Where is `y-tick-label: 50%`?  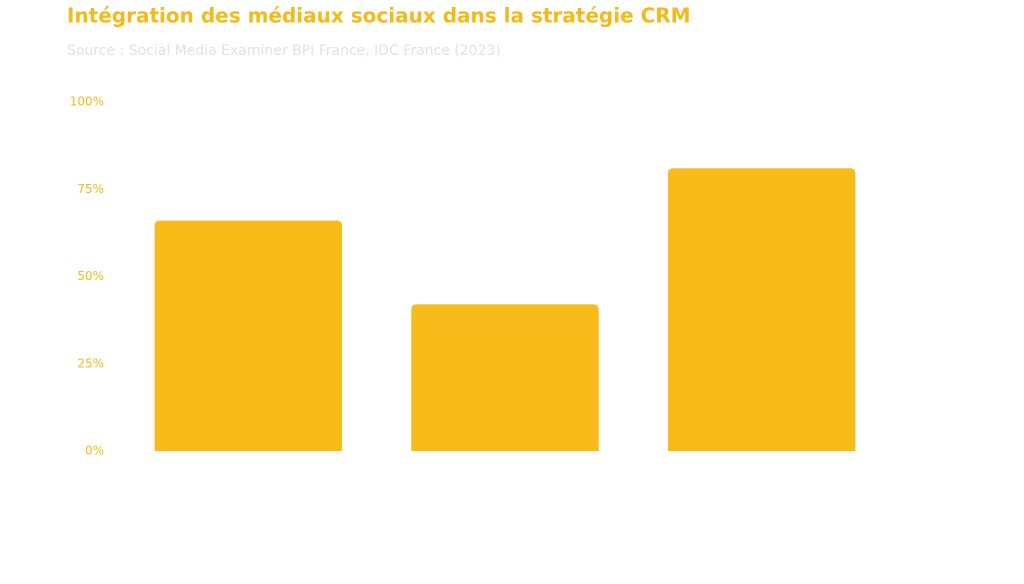
y-tick-label: 50% is located at coordinates (90, 276).